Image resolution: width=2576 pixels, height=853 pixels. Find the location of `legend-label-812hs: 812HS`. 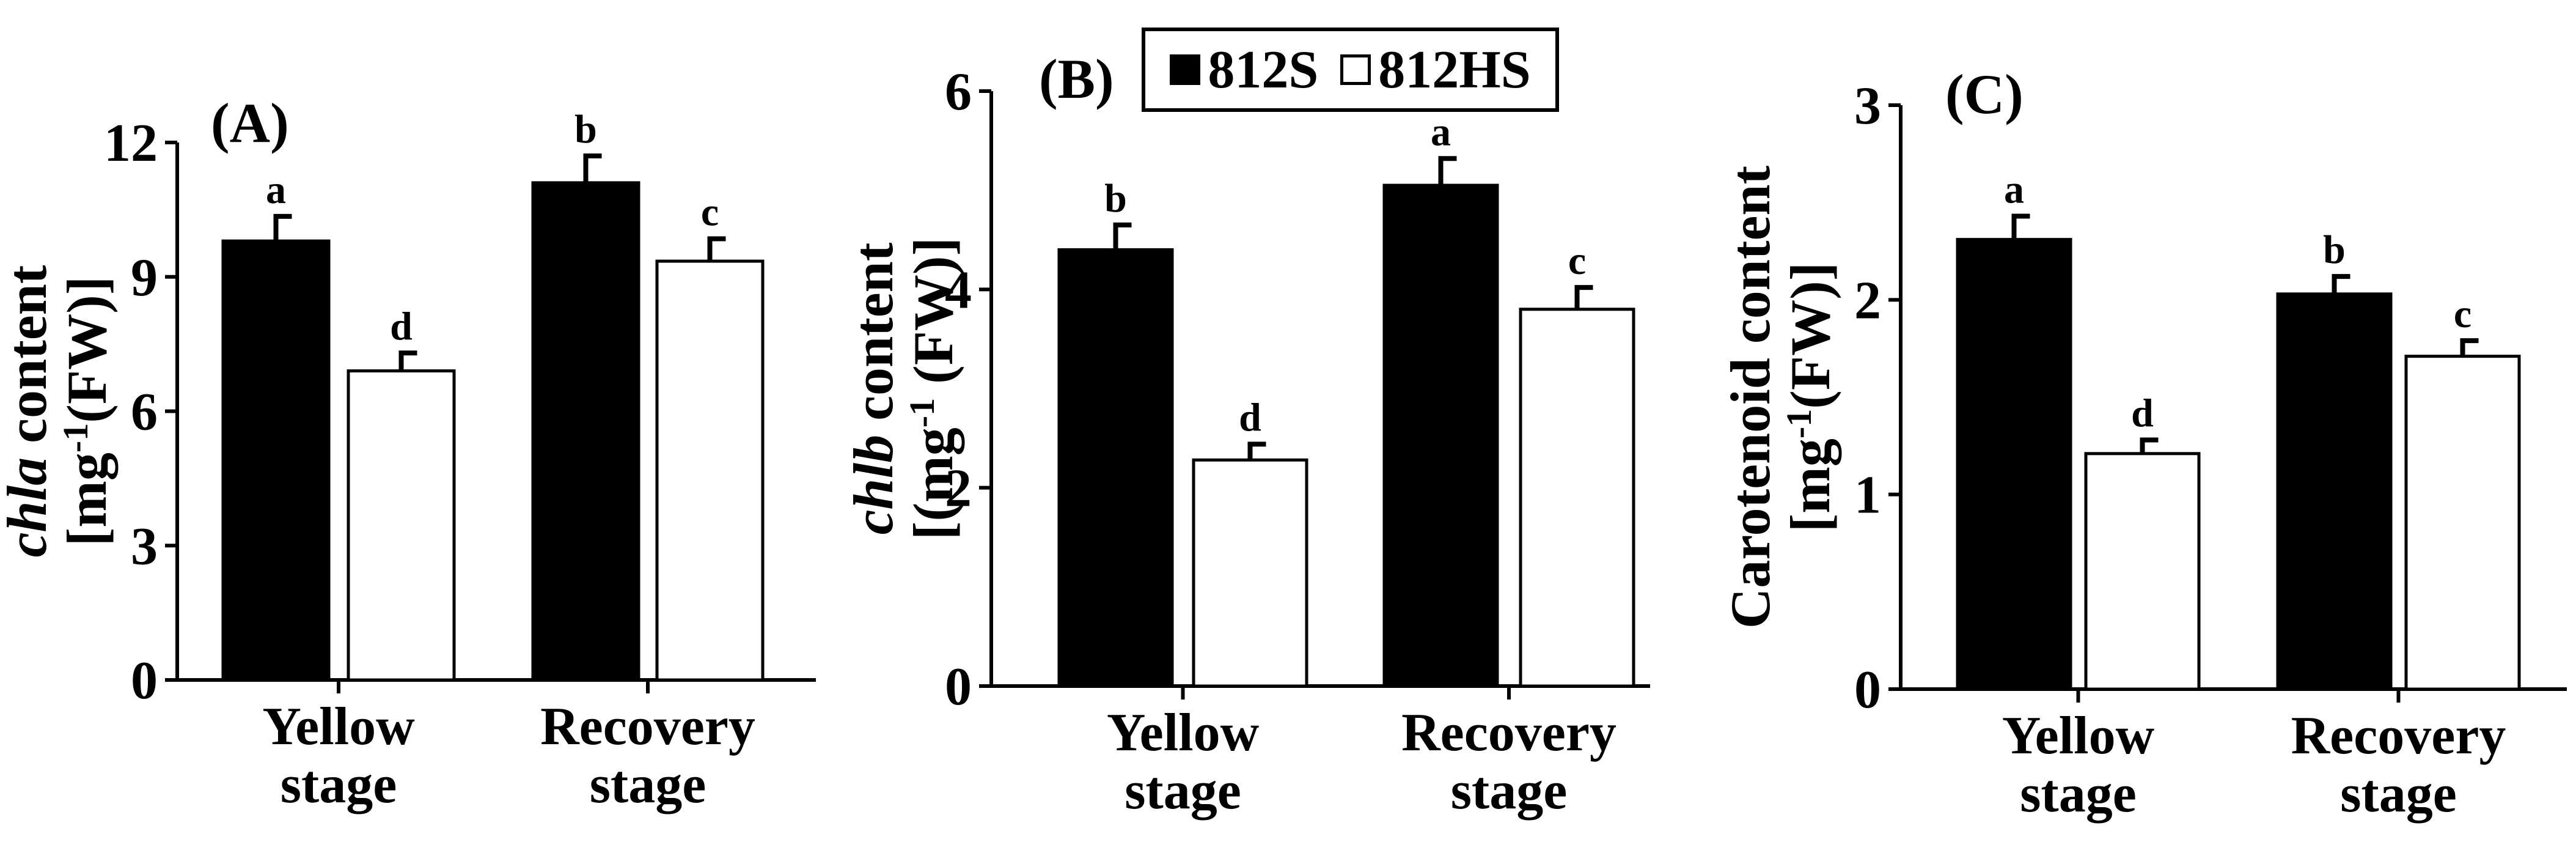

legend-label-812hs: 812HS is located at coordinates (1454, 70).